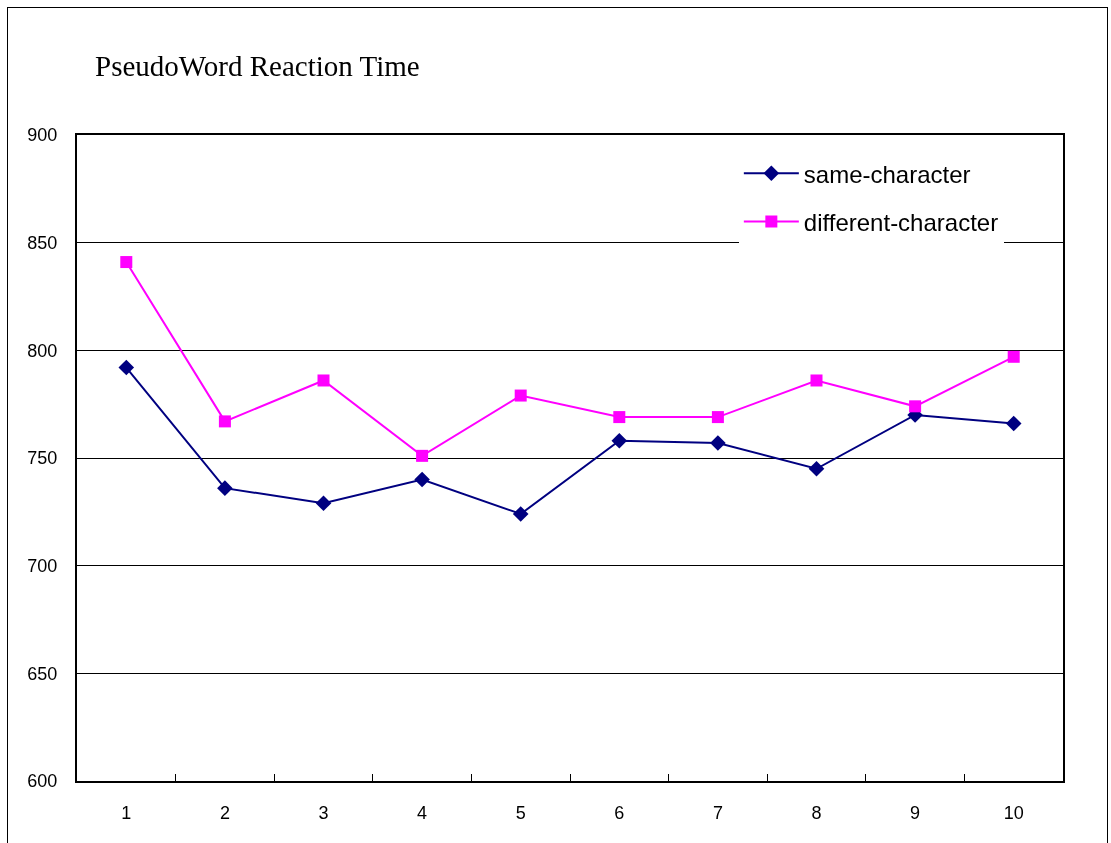  What do you see at coordinates (323, 812) in the screenshot?
I see `x-tick-label: 3` at bounding box center [323, 812].